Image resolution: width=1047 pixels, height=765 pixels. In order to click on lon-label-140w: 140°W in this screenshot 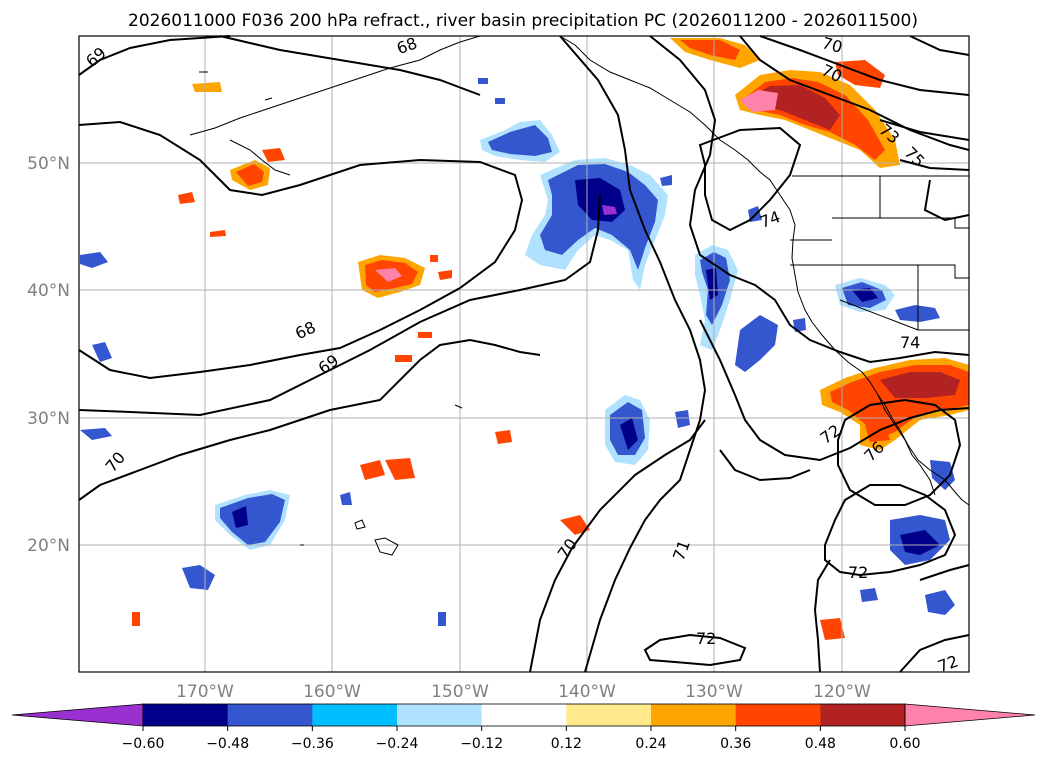, I will do `click(587, 692)`.